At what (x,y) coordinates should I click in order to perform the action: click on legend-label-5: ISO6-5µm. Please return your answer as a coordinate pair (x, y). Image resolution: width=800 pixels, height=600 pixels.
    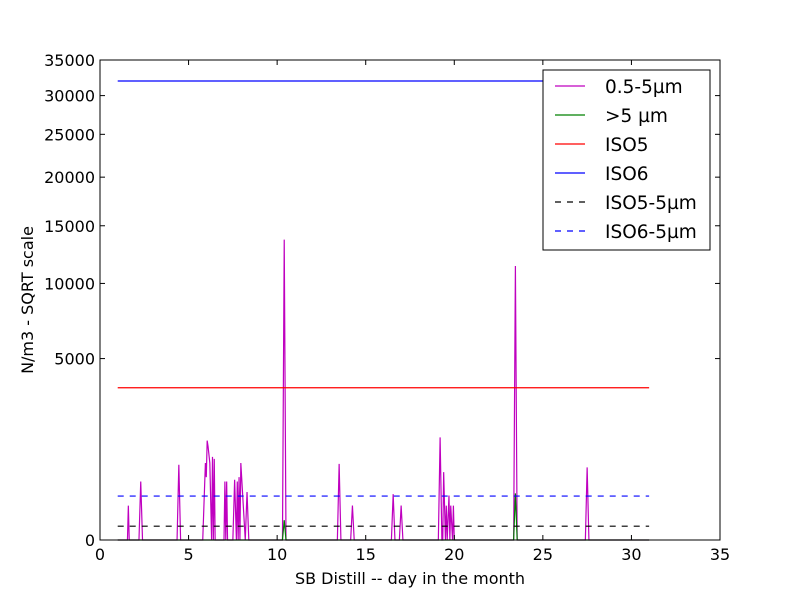
    Looking at the image, I should click on (651, 232).